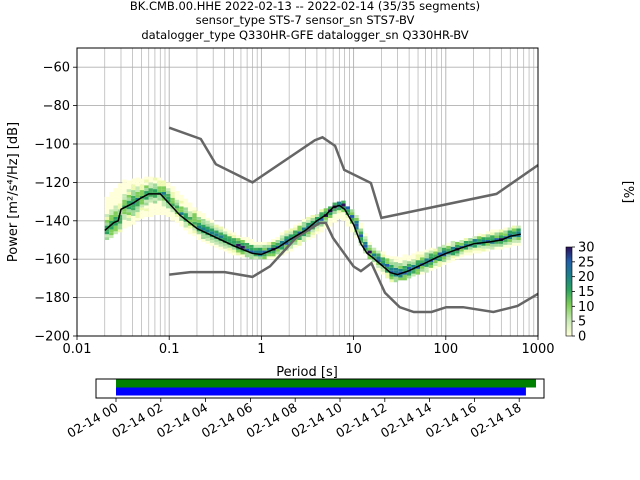 The width and height of the screenshot is (640, 480). What do you see at coordinates (586, 262) in the screenshot?
I see `colorbar-tick-label: 25` at bounding box center [586, 262].